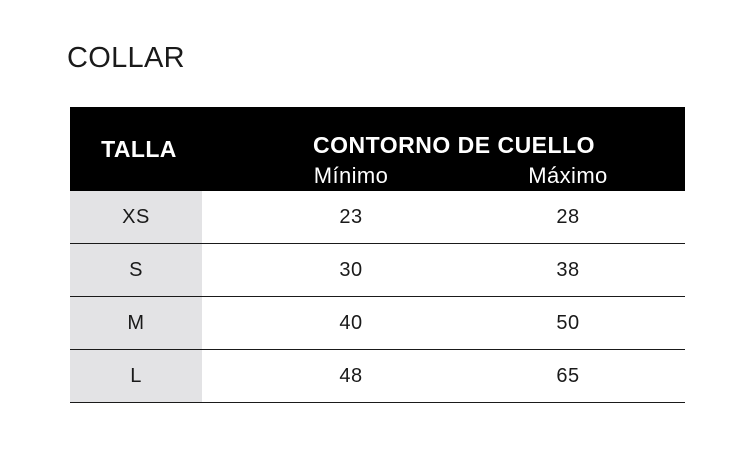  What do you see at coordinates (351, 269) in the screenshot?
I see `min-cell: 30` at bounding box center [351, 269].